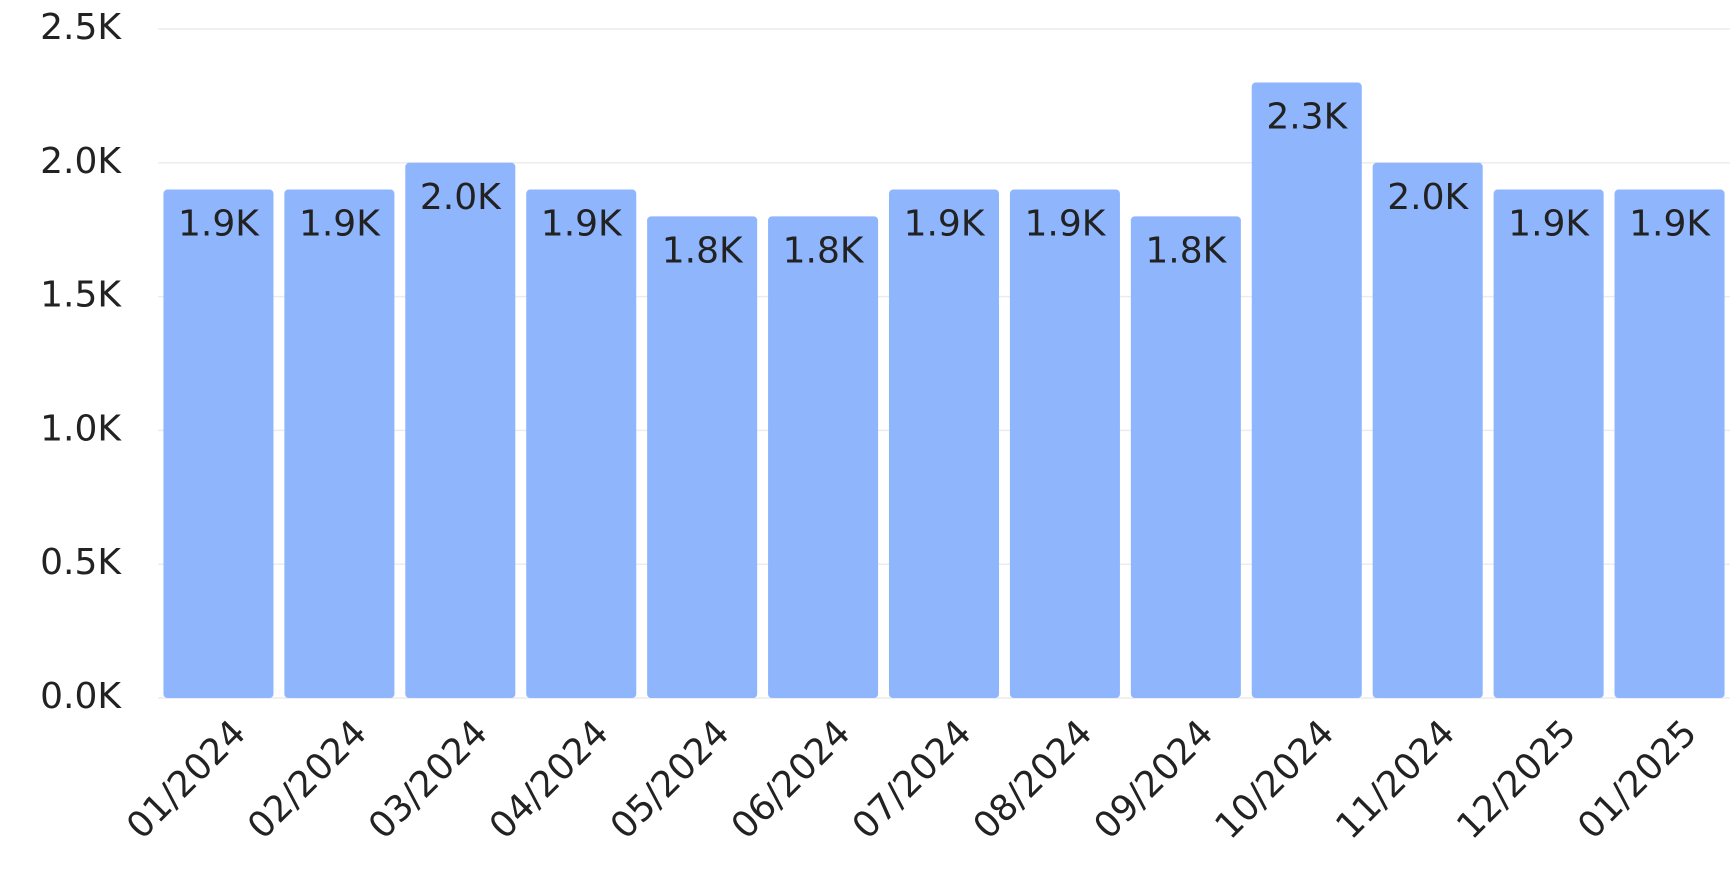 The image size is (1730, 878). I want to click on x-tick-label: 10/2024, so click(1274, 779).